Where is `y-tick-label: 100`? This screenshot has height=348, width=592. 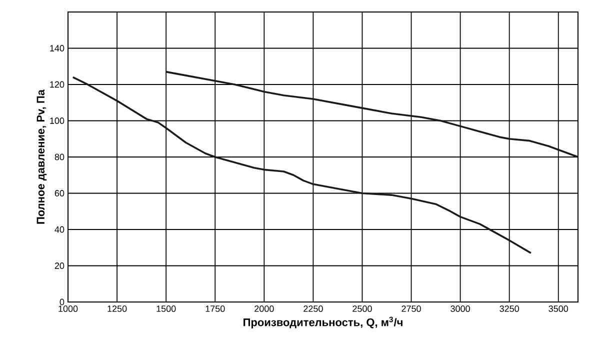
y-tick-label: 100 is located at coordinates (57, 121).